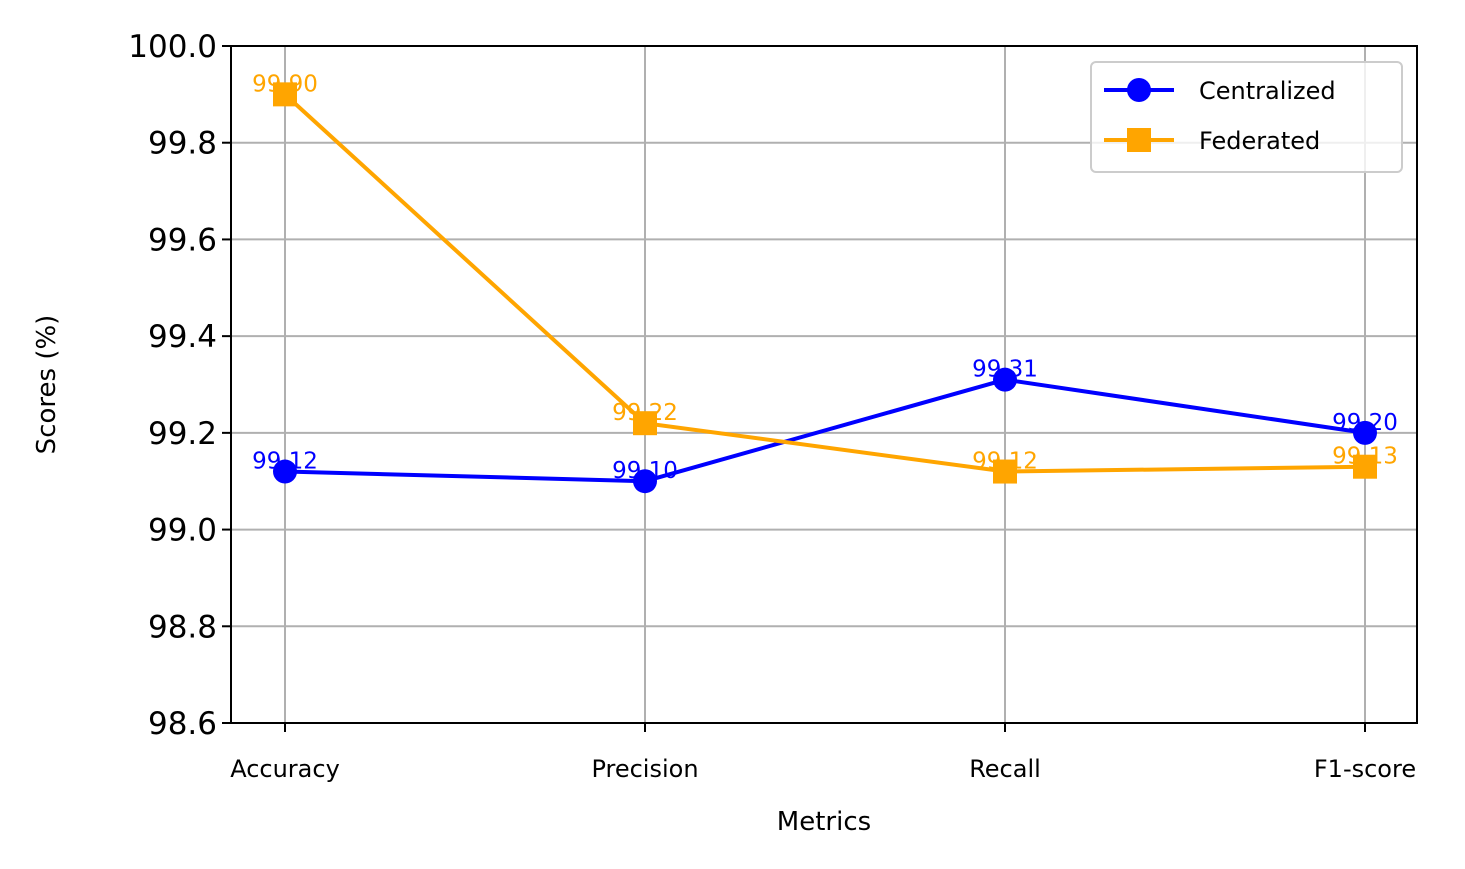 This screenshot has height=869, width=1465. What do you see at coordinates (182, 627) in the screenshot?
I see `y-tick-label: 98.8` at bounding box center [182, 627].